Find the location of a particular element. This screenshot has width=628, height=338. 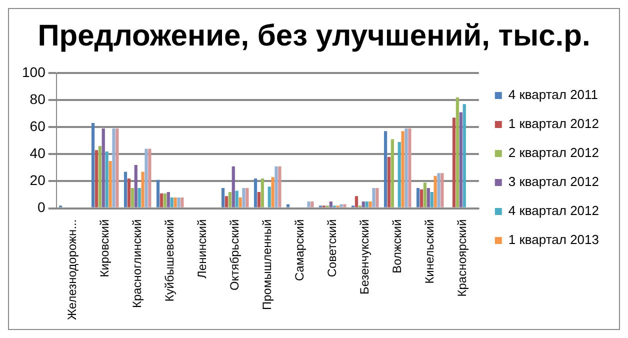

y-tick-label: 60 is located at coordinates (38, 126).